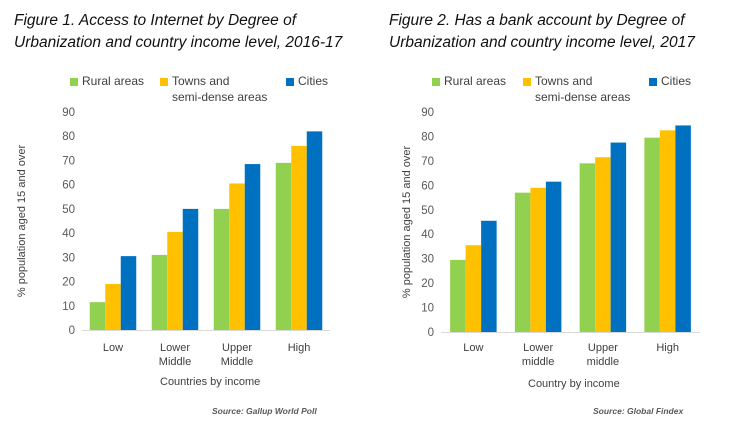 Image resolution: width=750 pixels, height=422 pixels. What do you see at coordinates (638, 411) in the screenshot?
I see `source-note: Source: Global Findex` at bounding box center [638, 411].